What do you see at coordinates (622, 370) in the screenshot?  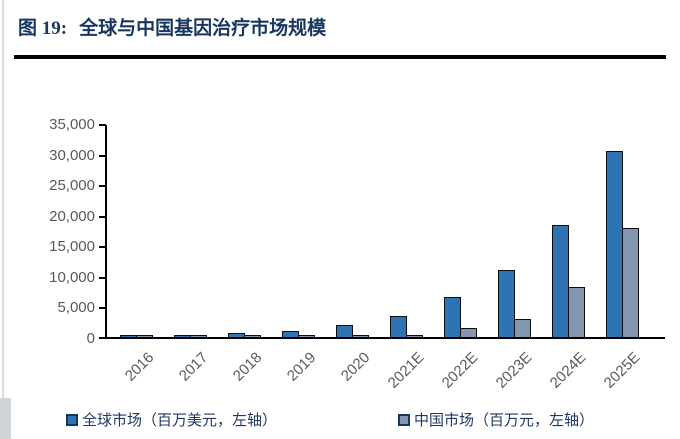 I see `x-axis-label-2025E: 2025E` at bounding box center [622, 370].